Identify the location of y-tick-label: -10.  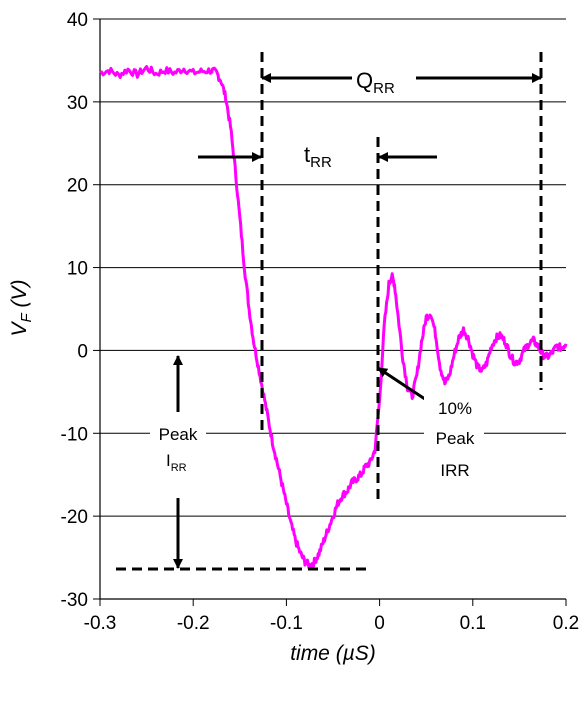
(74, 434).